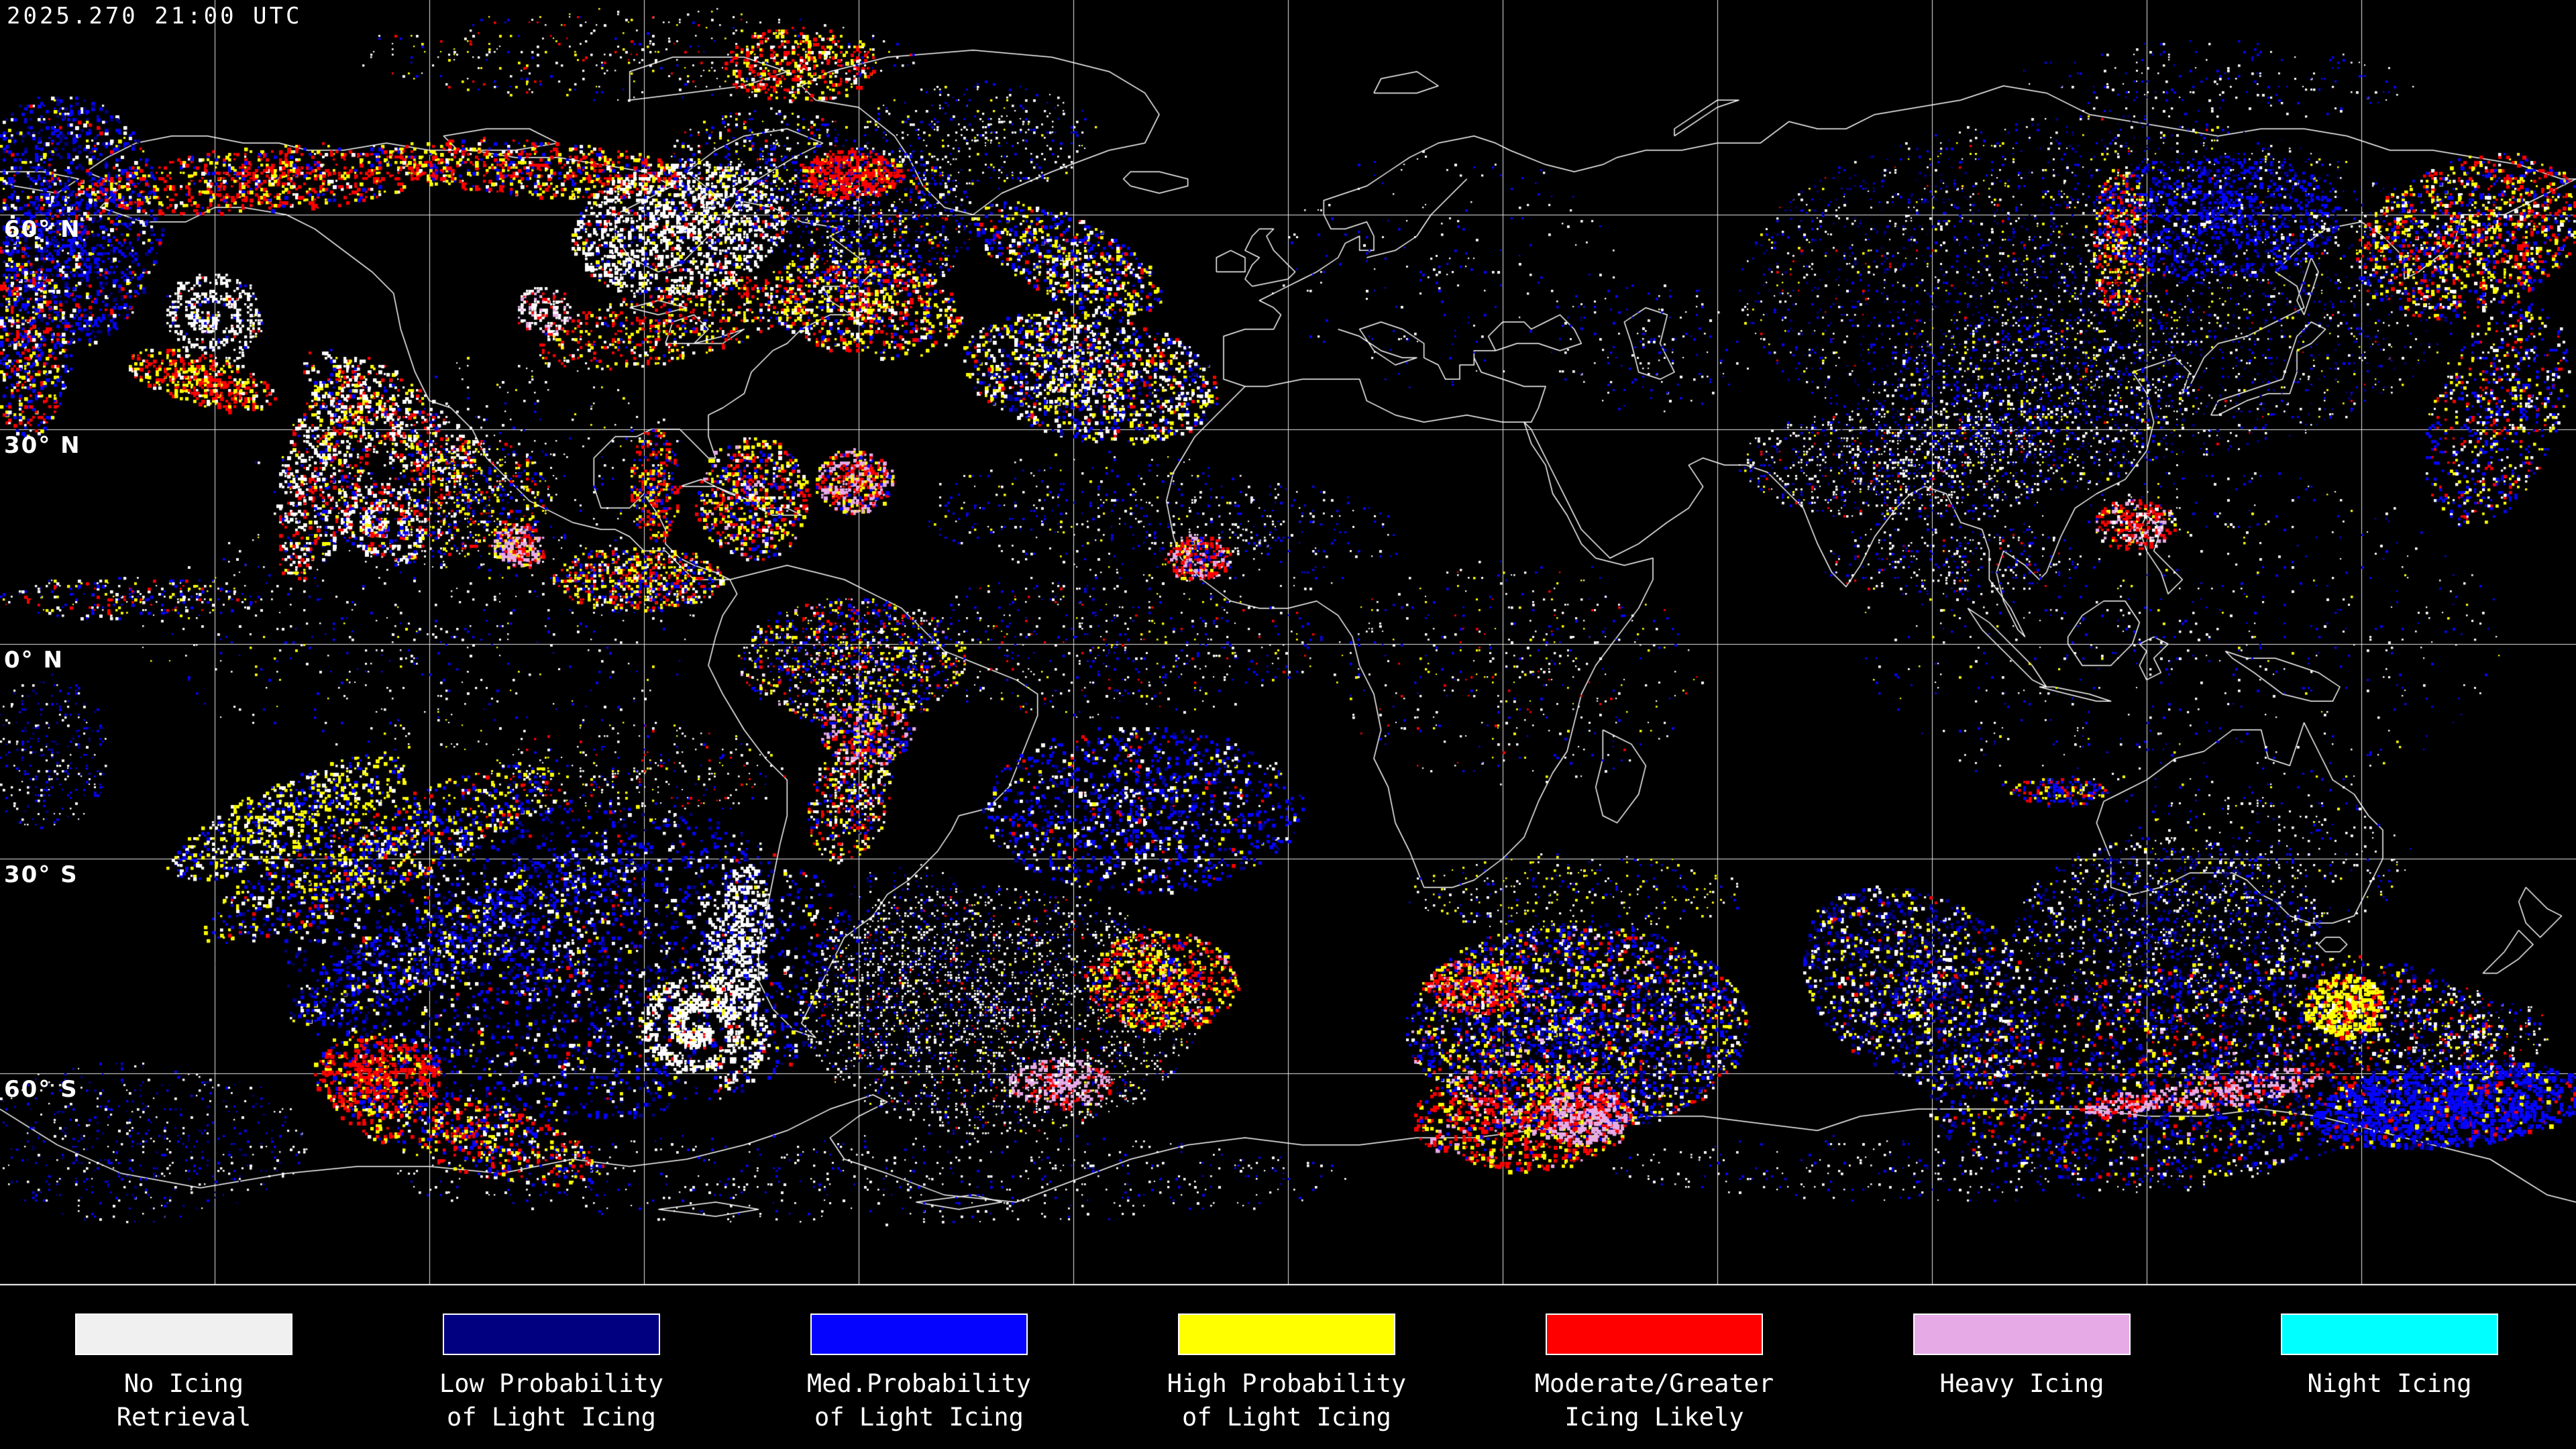 The height and width of the screenshot is (1449, 2576). Describe the element at coordinates (1654, 1383) in the screenshot. I see `legend-label-line: Moderate/Greater` at that location.